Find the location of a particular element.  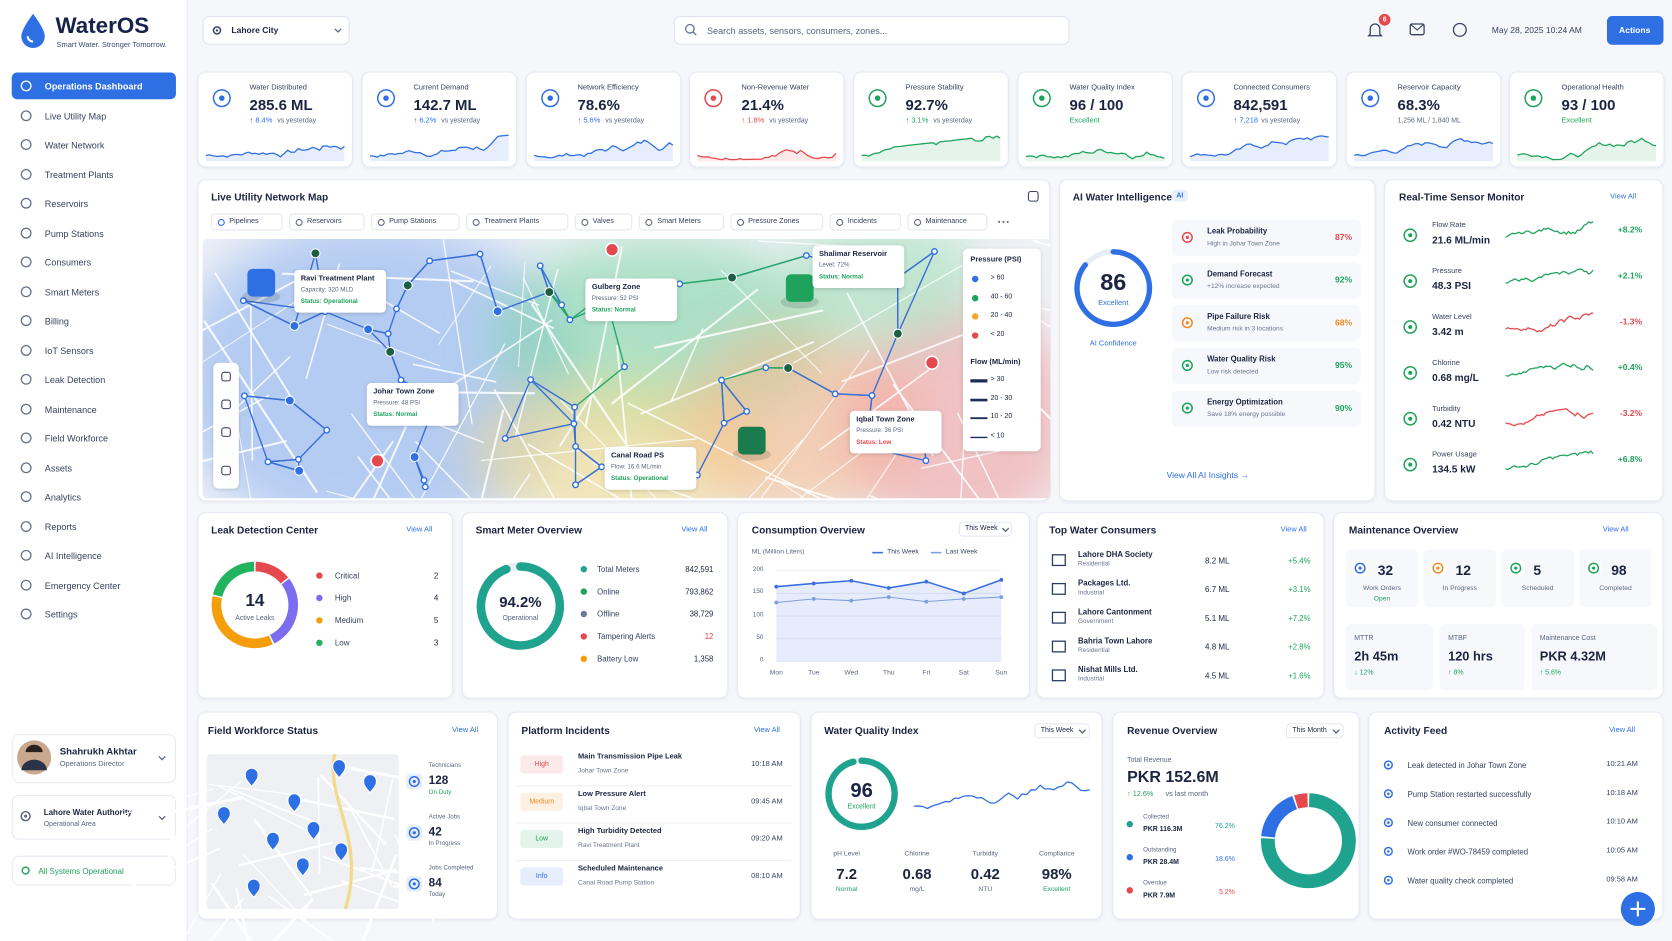

nav-item: Live Utility Map is located at coordinates (75, 116).